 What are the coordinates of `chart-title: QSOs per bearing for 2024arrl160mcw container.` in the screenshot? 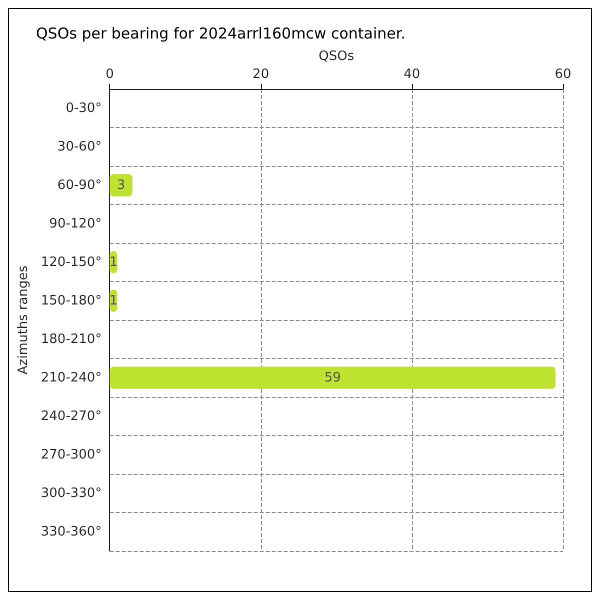 It's located at (221, 33).